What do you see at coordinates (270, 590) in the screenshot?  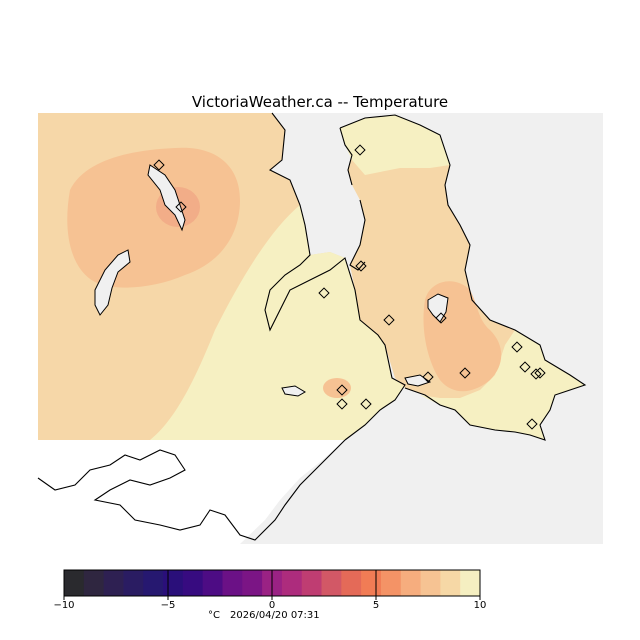 I see `colorbar: −10 −5 0 5 10` at bounding box center [270, 590].